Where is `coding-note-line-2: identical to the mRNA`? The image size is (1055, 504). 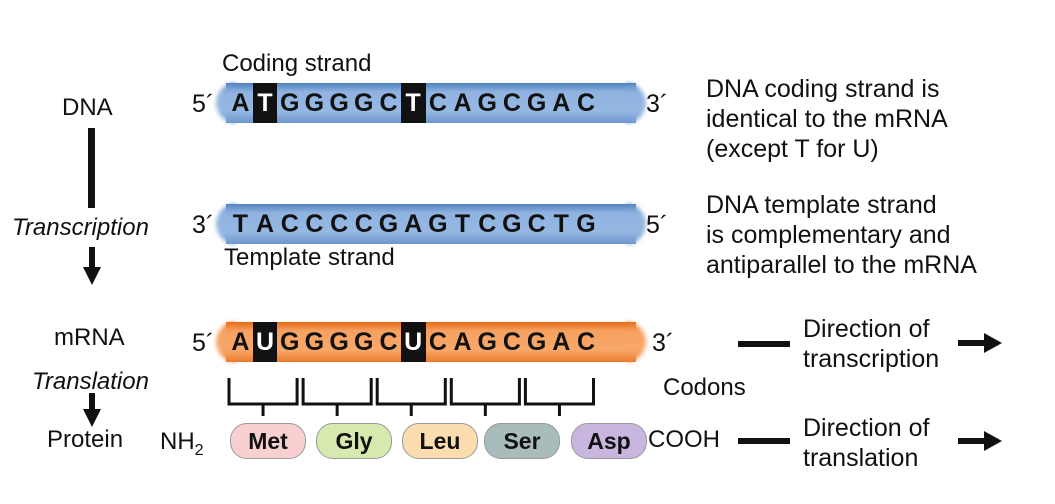 coding-note-line-2: identical to the mRNA is located at coordinates (827, 119).